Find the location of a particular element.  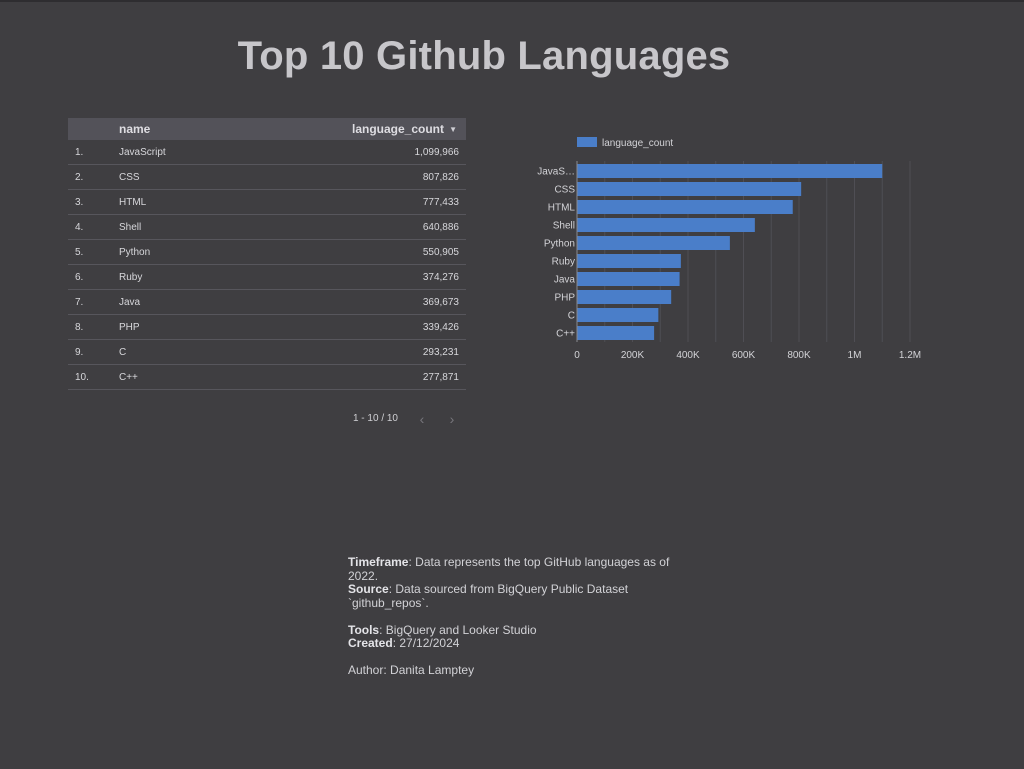

x-tick-label: 0 is located at coordinates (577, 355).